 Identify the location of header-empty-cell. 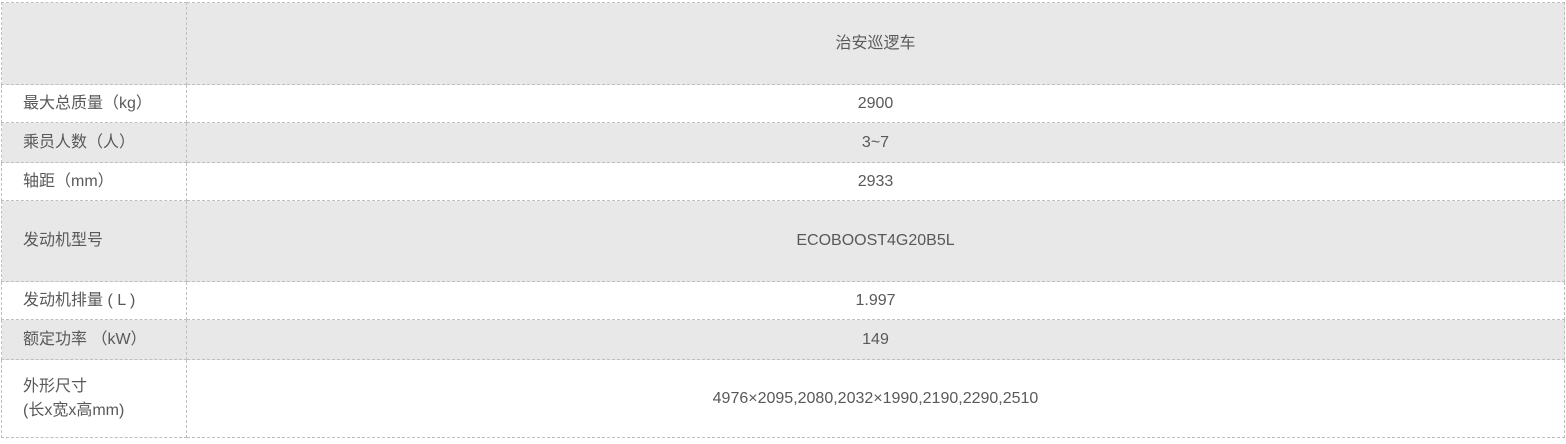
(94, 43).